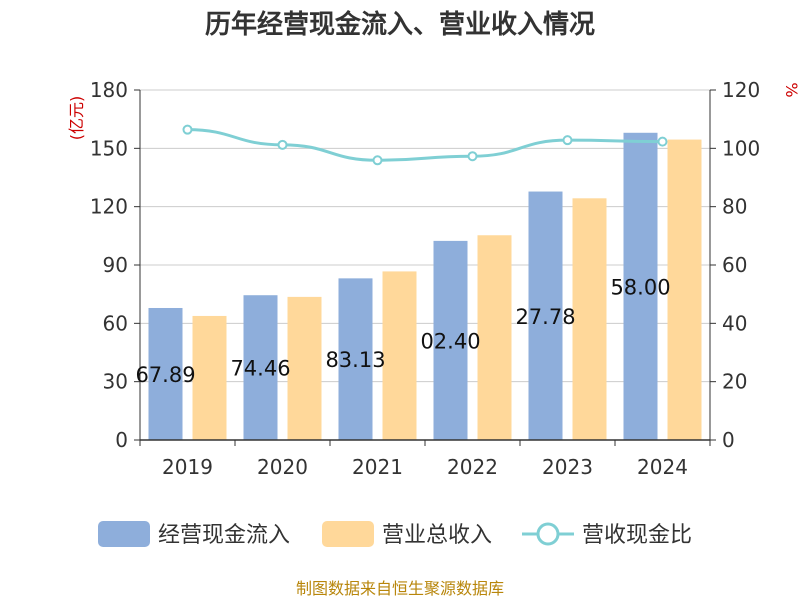  I want to click on right-tick-label: 120, so click(741, 90).